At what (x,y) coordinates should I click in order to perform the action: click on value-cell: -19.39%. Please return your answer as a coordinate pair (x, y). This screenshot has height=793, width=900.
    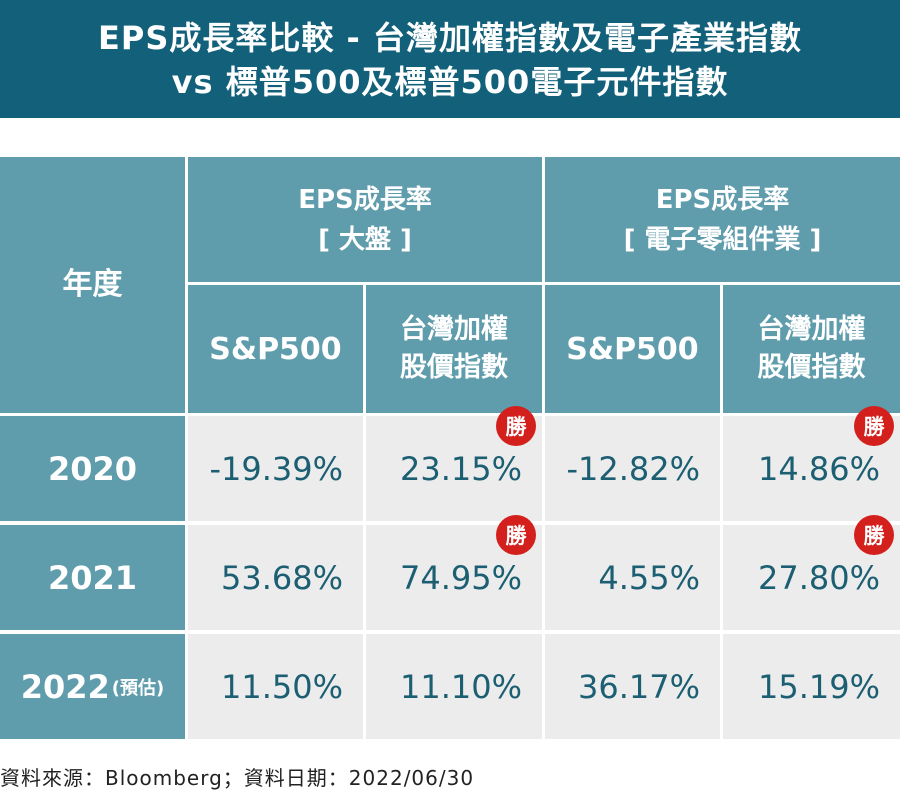
    Looking at the image, I should click on (275, 468).